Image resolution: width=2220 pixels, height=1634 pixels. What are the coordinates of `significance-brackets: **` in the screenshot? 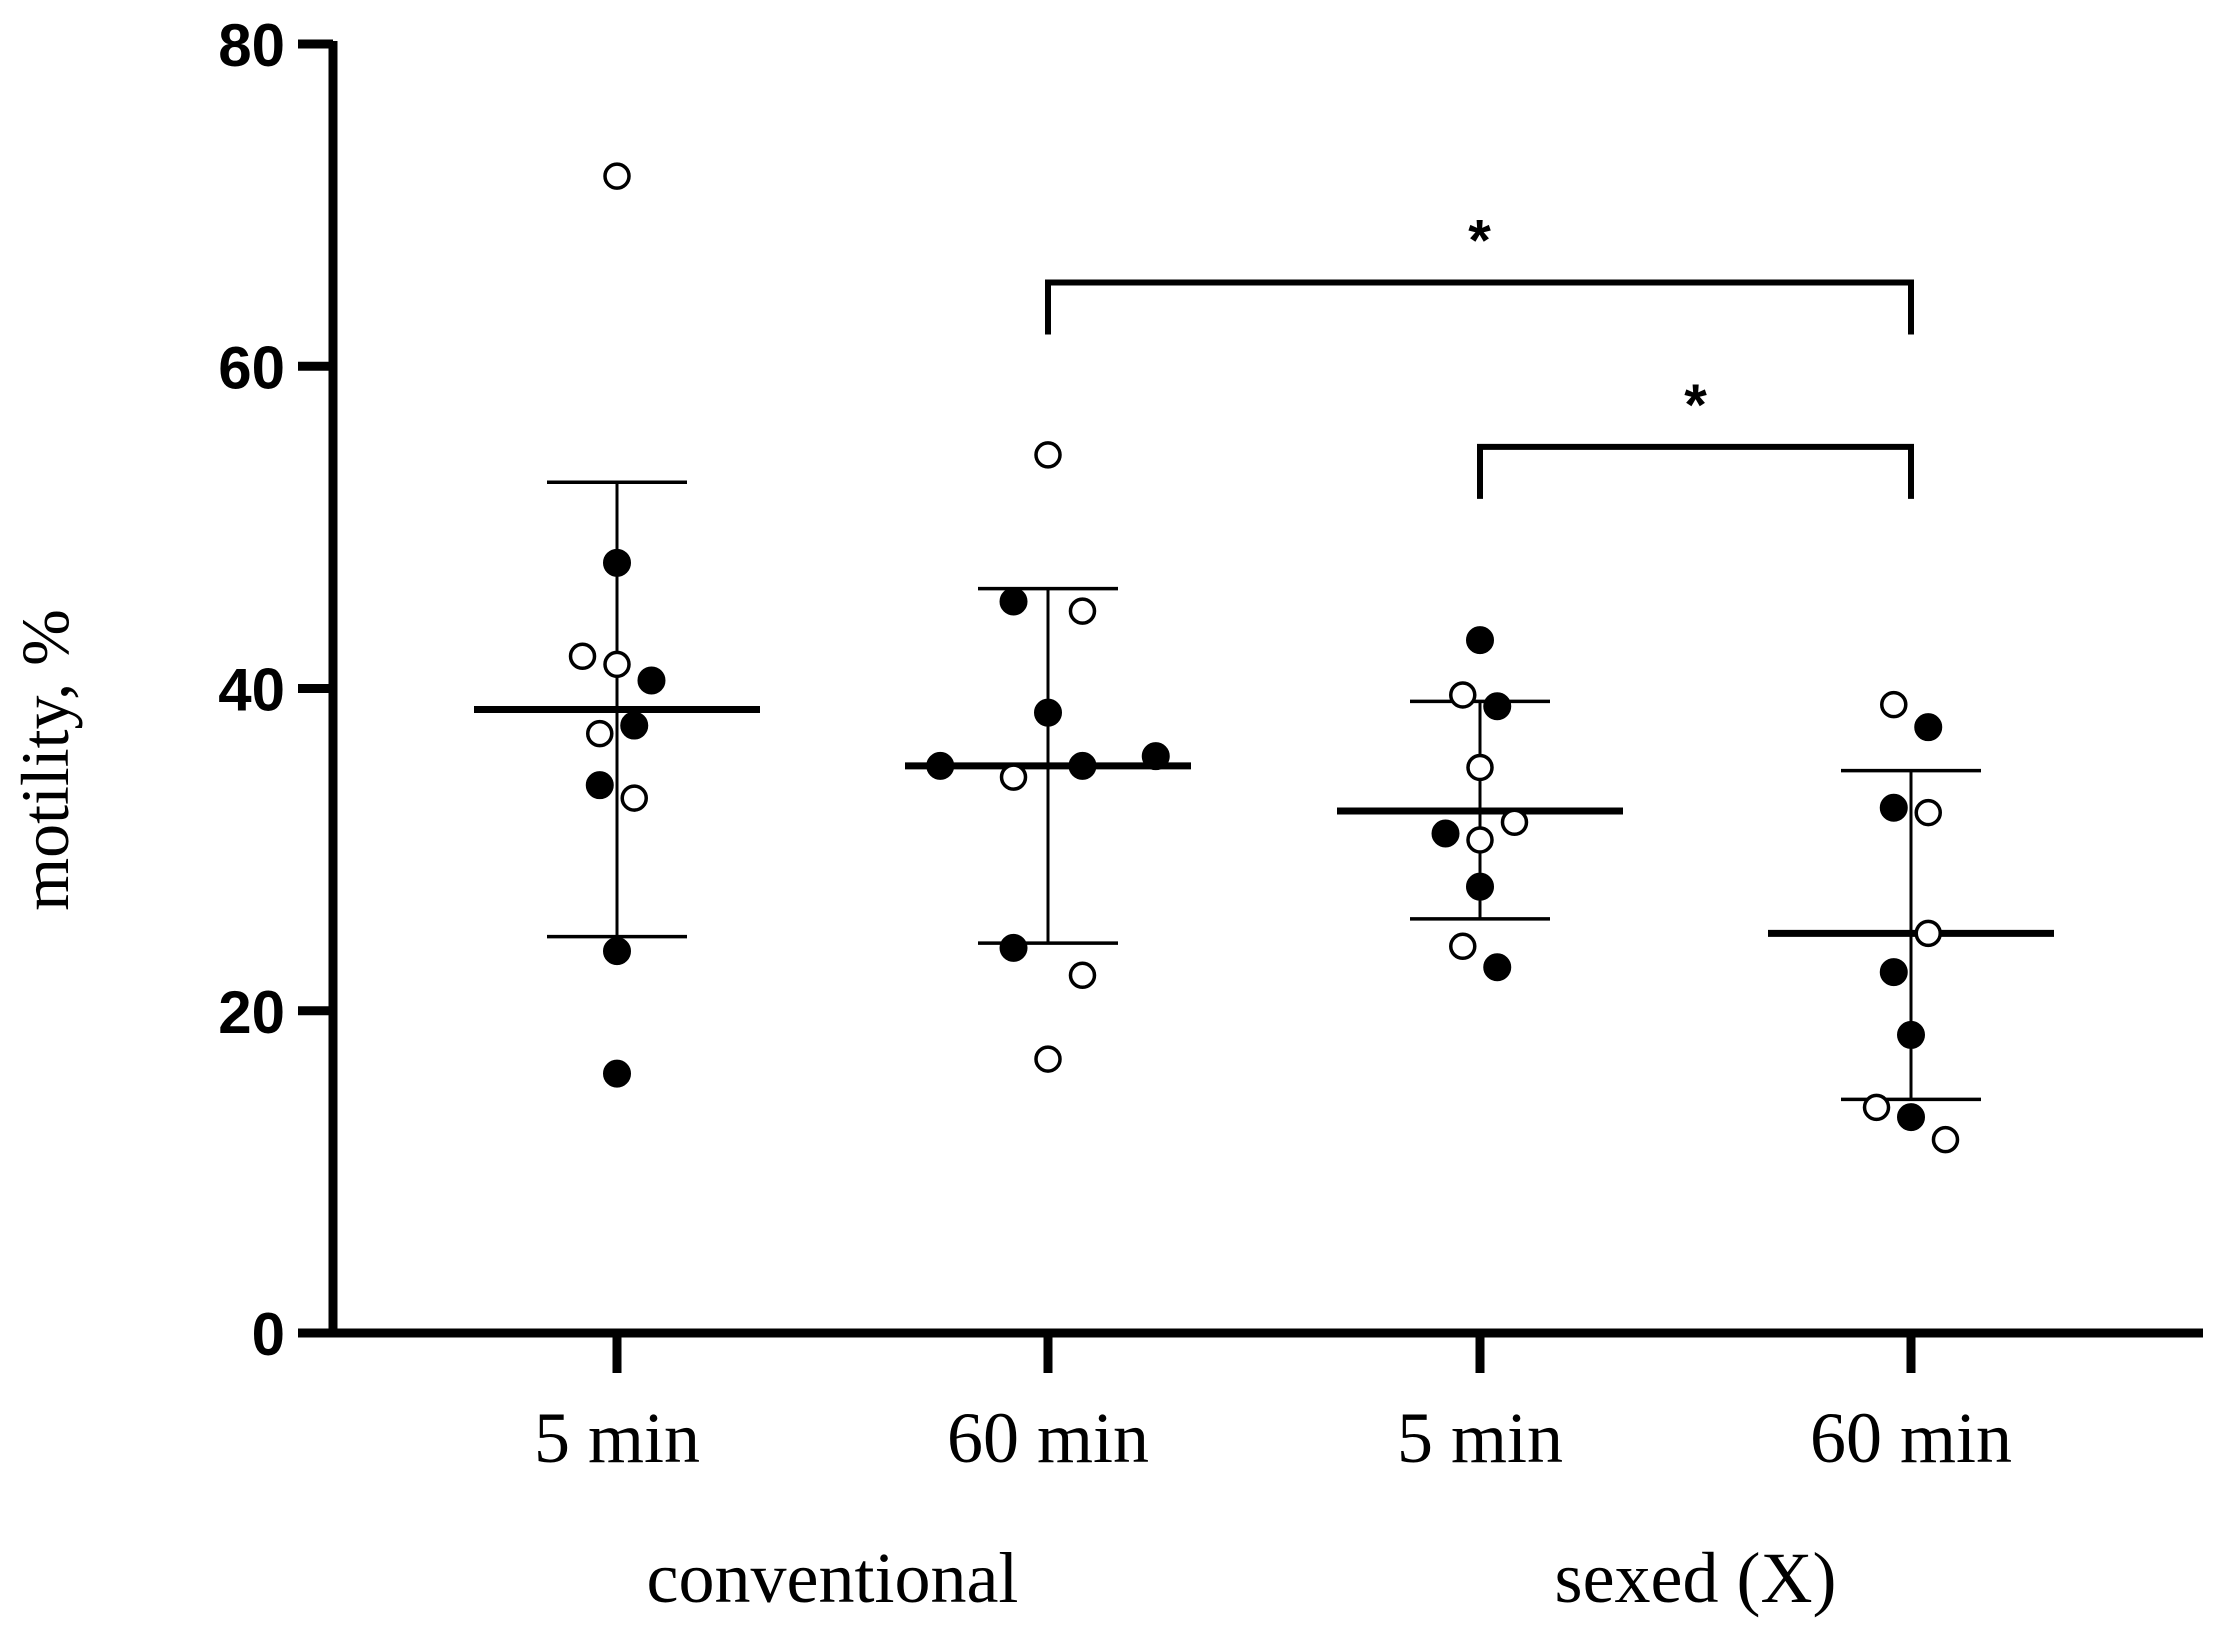 It's located at (1479, 353).